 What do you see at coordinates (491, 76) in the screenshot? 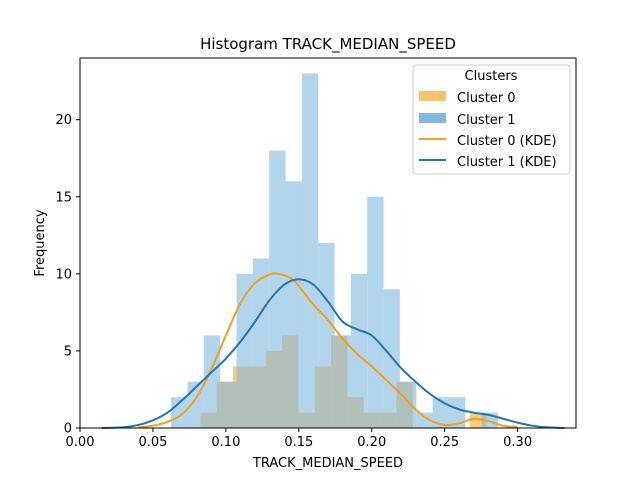
I see `legend-title: Clusters` at bounding box center [491, 76].